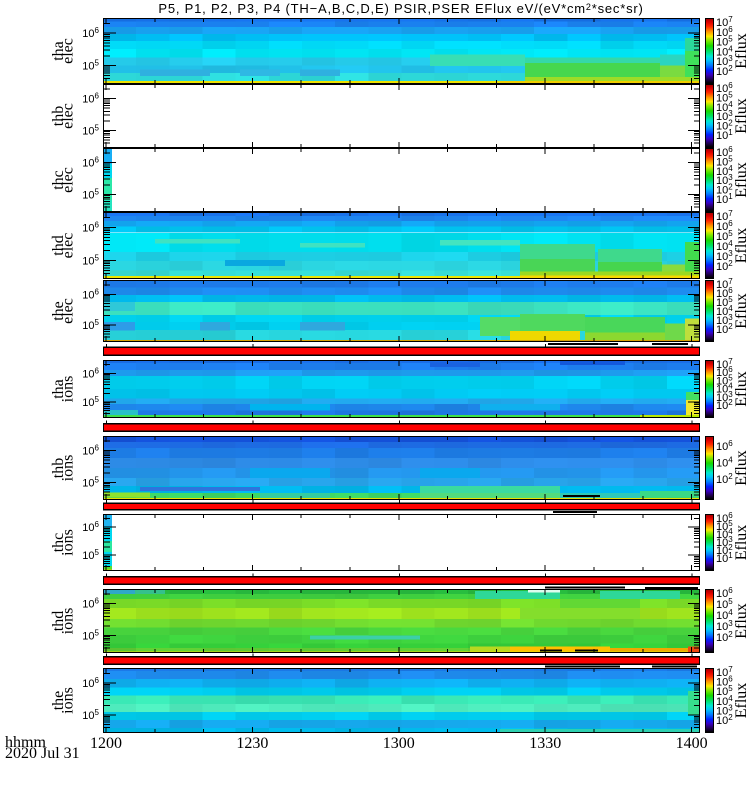 The width and height of the screenshot is (750, 805). Describe the element at coordinates (25, 742) in the screenshot. I see `svg-text: hhmm` at that location.